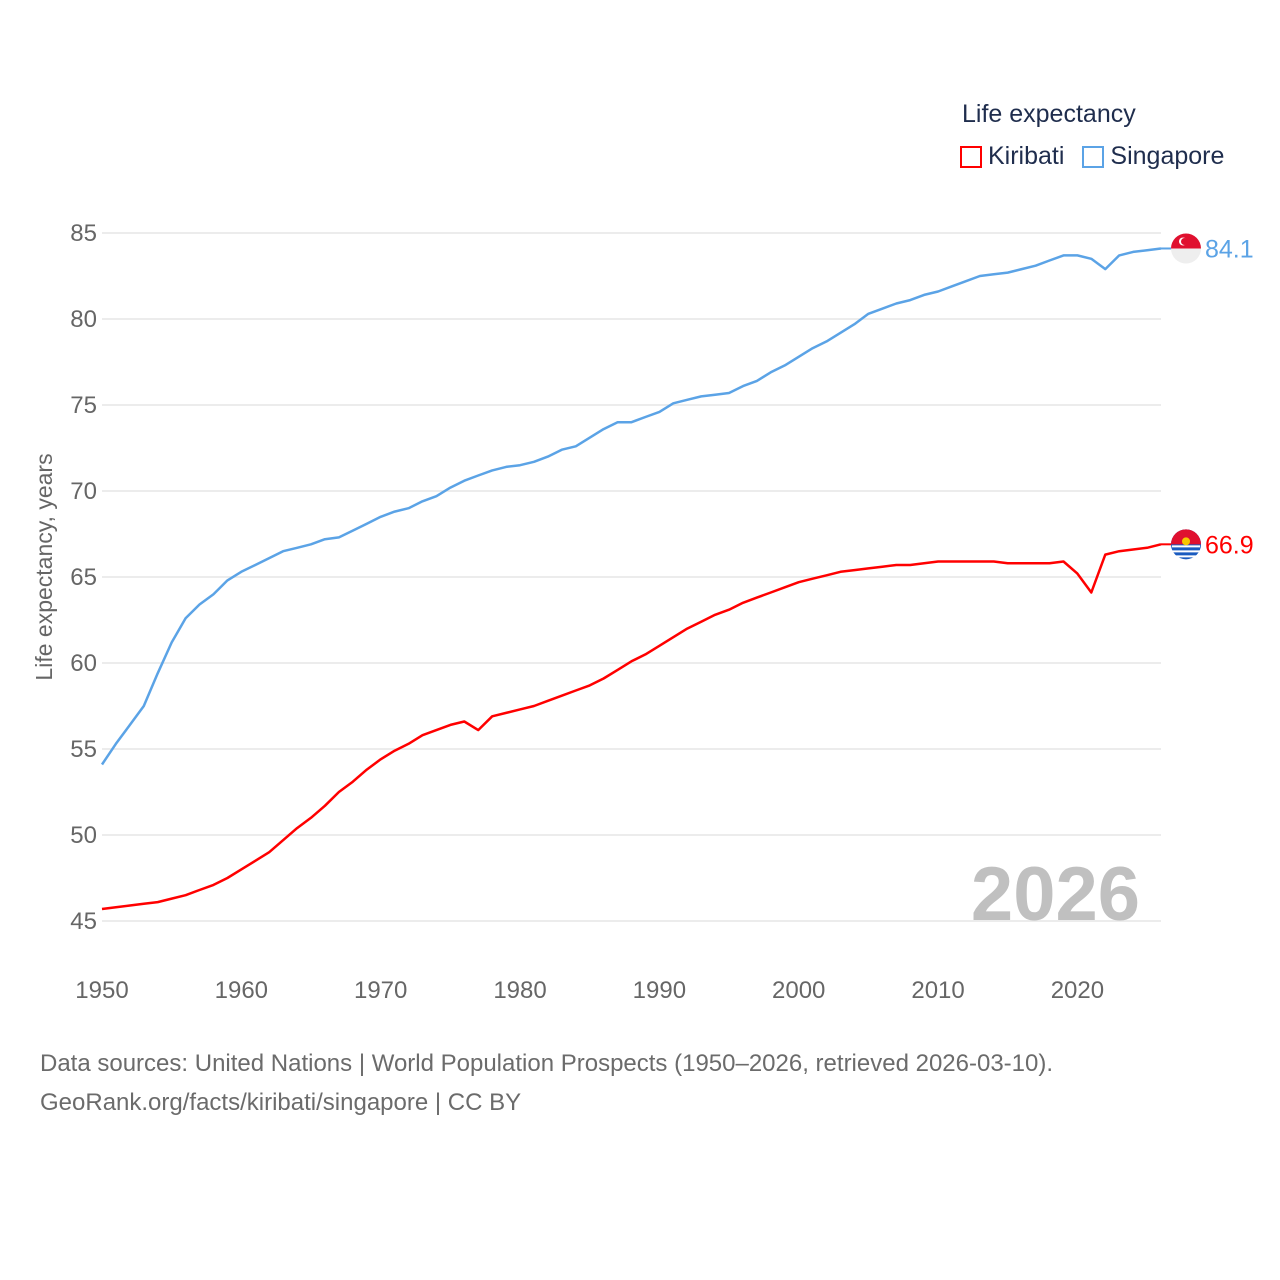 Image resolution: width=1280 pixels, height=1280 pixels. Describe the element at coordinates (83, 663) in the screenshot. I see `y-tick-label: 60` at that location.